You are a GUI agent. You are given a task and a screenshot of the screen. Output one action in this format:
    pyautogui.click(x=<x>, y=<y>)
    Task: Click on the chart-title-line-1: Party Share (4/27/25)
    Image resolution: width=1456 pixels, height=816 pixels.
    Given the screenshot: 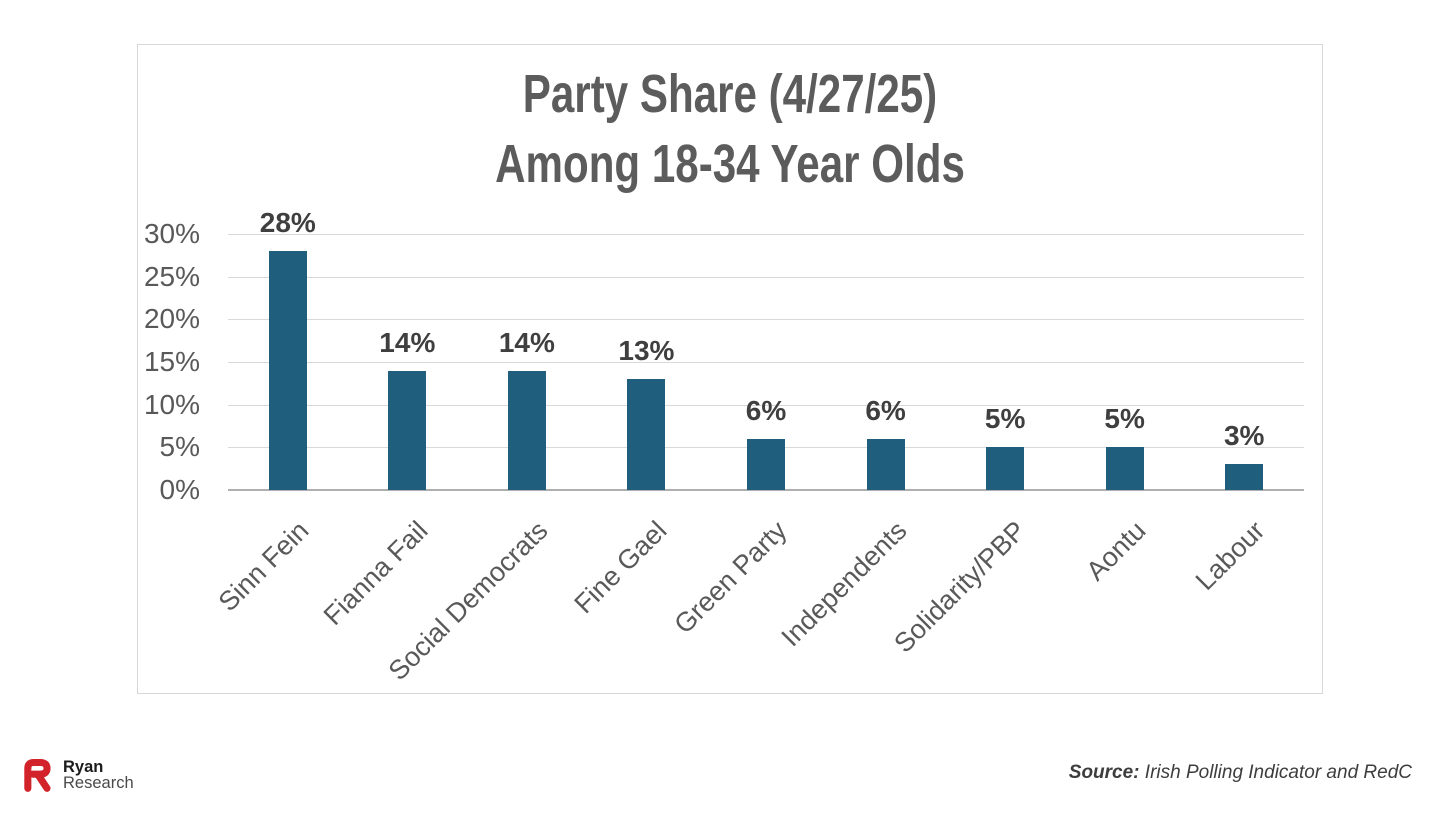 What is the action you would take?
    pyautogui.click(x=730, y=94)
    